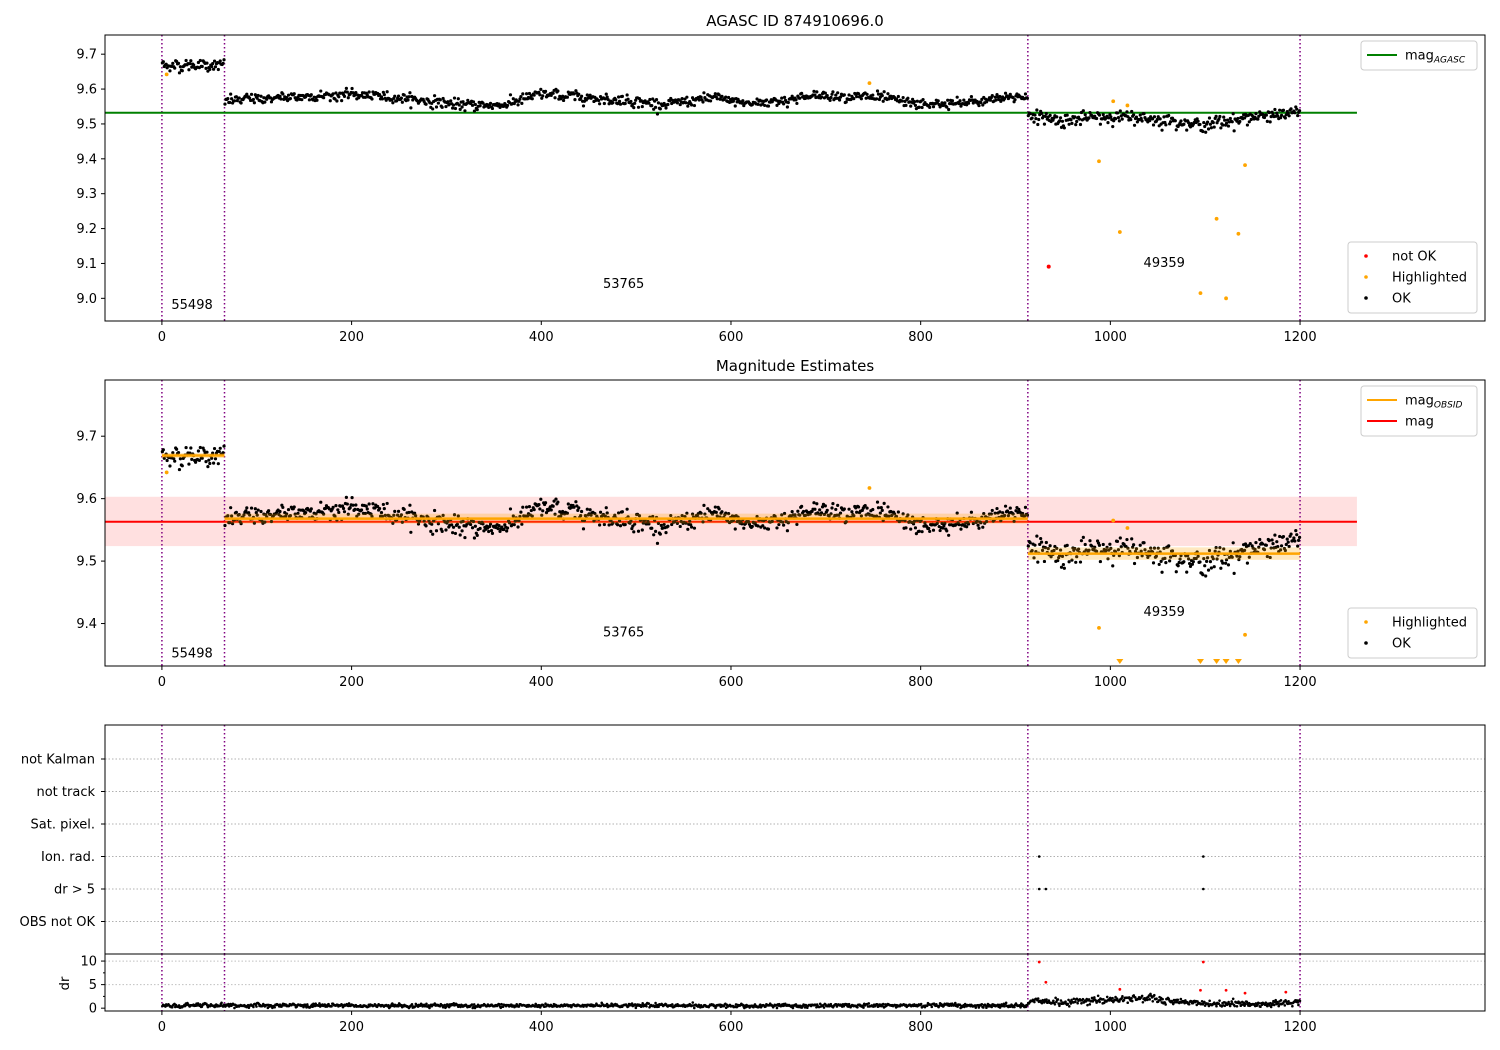 The width and height of the screenshot is (1500, 1050). What do you see at coordinates (623, 633) in the screenshot?
I see `obsid-label: 53765` at bounding box center [623, 633].